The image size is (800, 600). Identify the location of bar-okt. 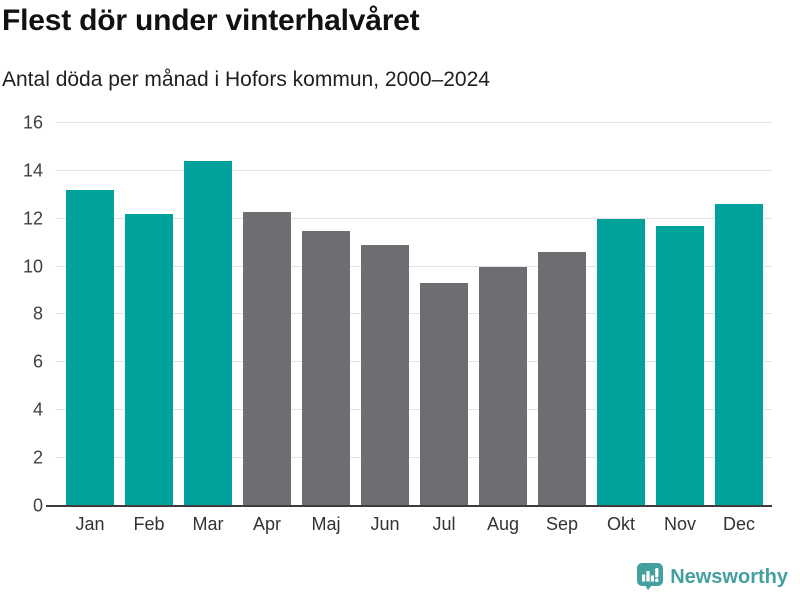
(621, 362).